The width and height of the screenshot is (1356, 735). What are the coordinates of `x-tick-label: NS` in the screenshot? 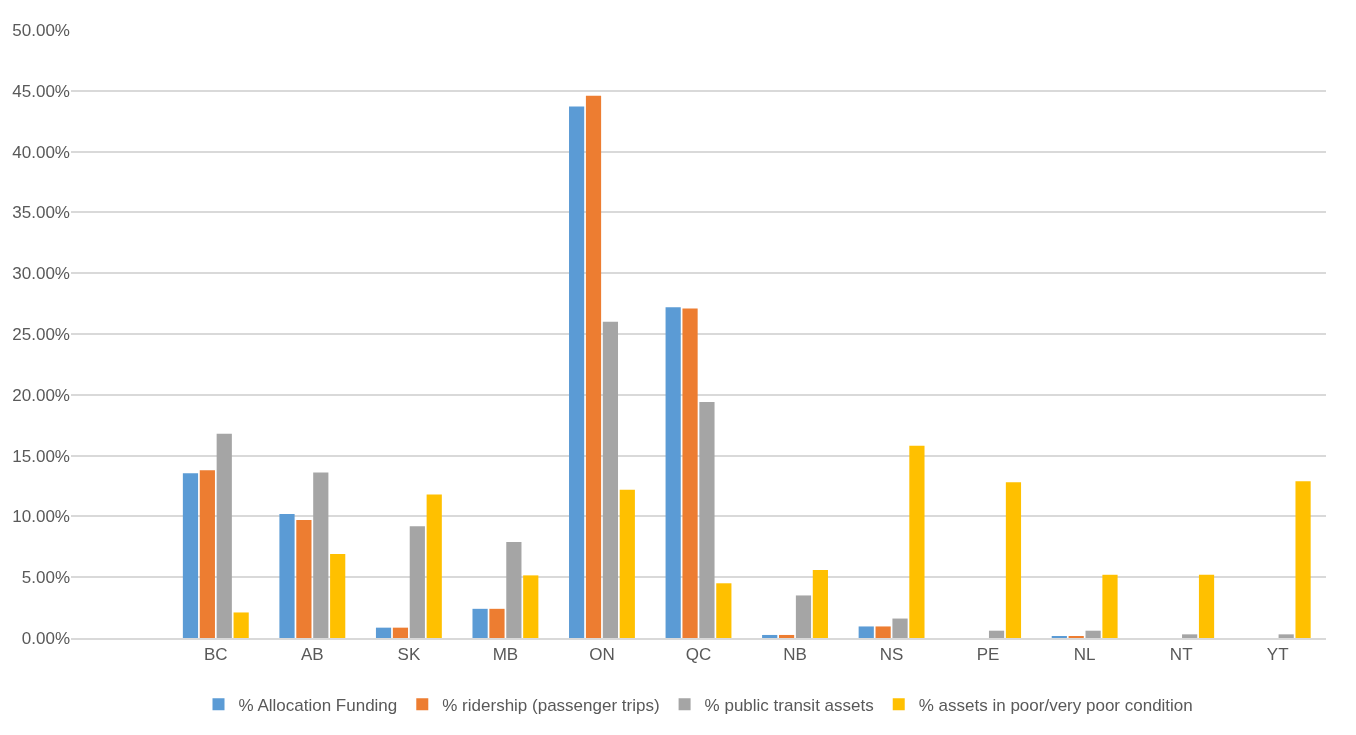 It's located at (891, 655).